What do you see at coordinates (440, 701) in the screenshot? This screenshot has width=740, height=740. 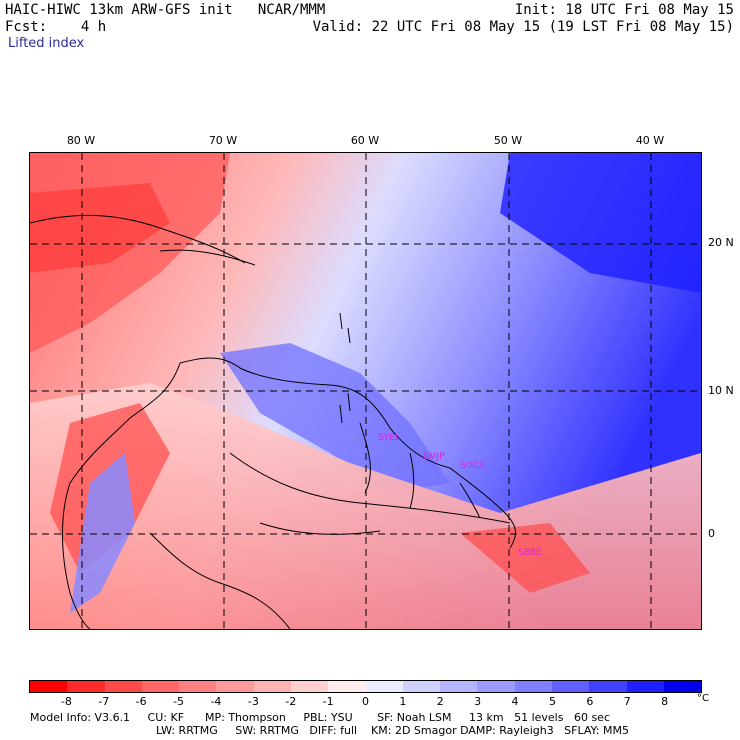 I see `colorbar-tick-label: 2` at bounding box center [440, 701].